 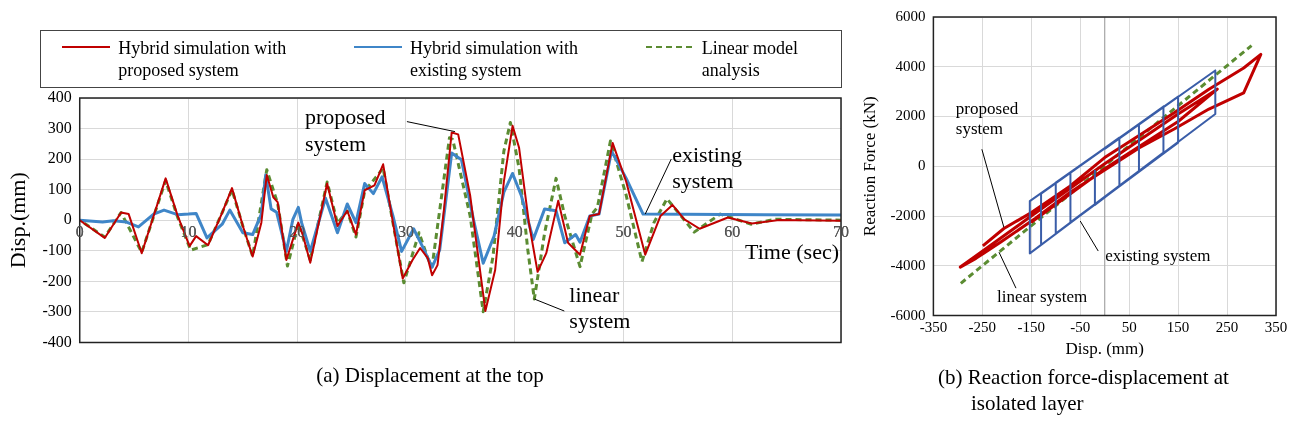 What do you see at coordinates (57, 280) in the screenshot?
I see `y-tick-label: -200` at bounding box center [57, 280].